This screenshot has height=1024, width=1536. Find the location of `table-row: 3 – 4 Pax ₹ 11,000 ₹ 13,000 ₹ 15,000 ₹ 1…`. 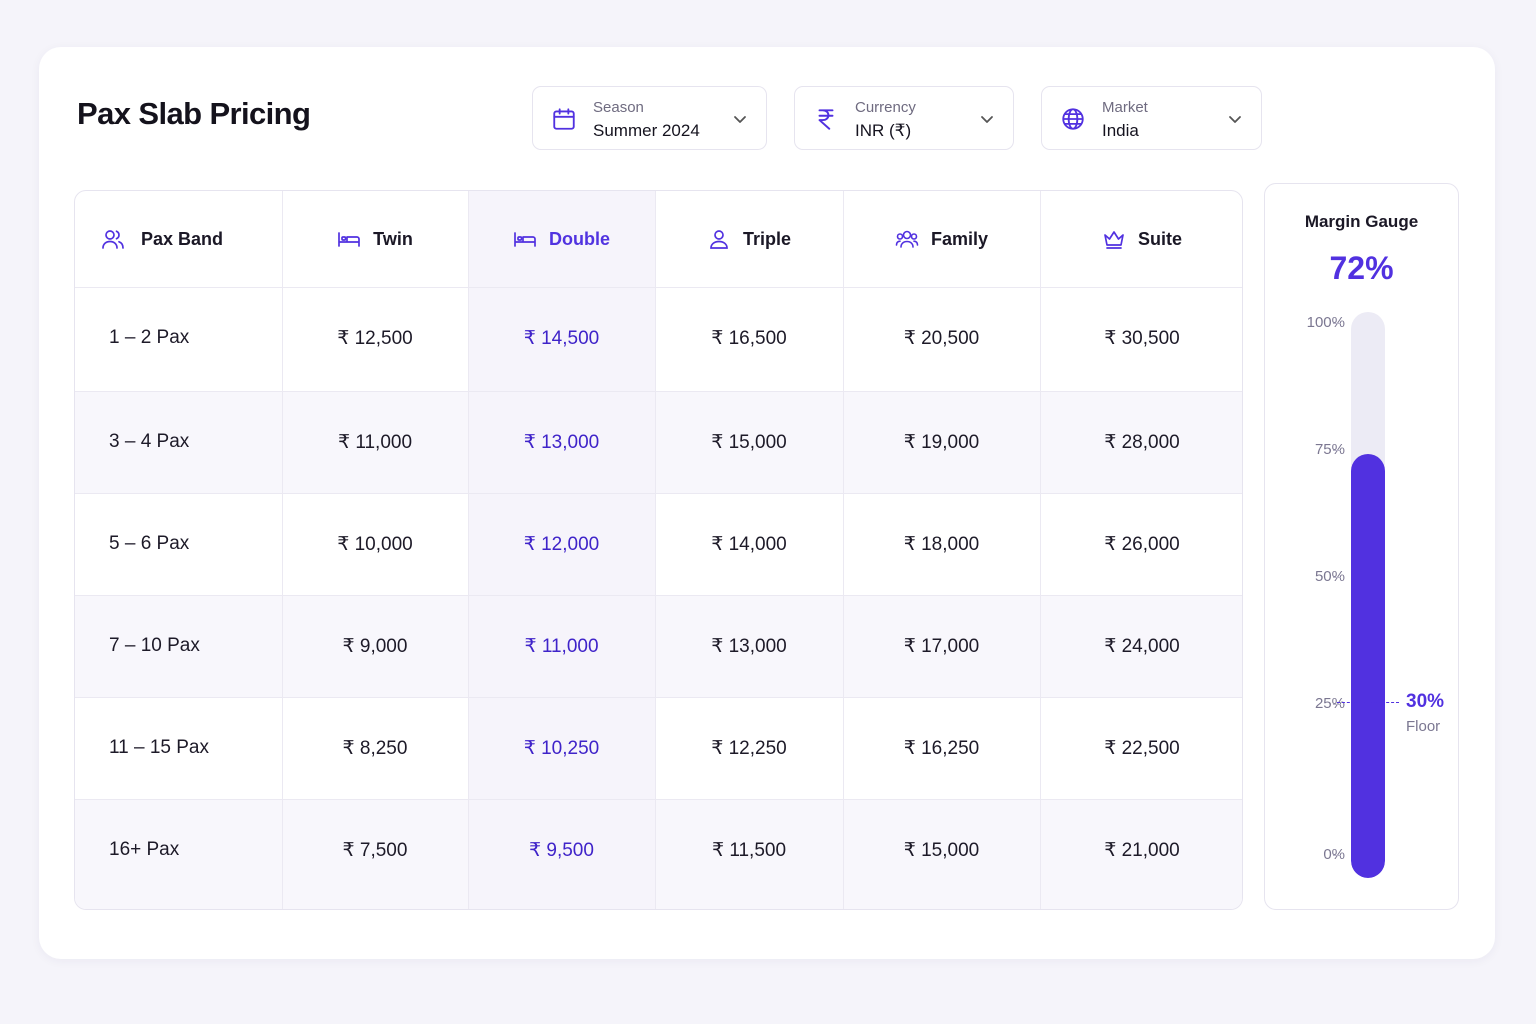

table-row: 3 – 4 Pax ₹ 11,000 ₹ 13,000 ₹ 15,000 ₹ 1… is located at coordinates (658, 442).